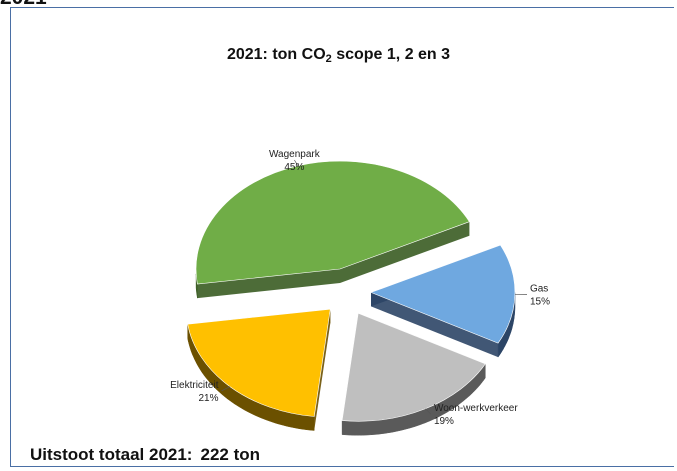  What do you see at coordinates (476, 408) in the screenshot?
I see `slice-label-woon-werkverkeer: Woon-werkverkeer` at bounding box center [476, 408].